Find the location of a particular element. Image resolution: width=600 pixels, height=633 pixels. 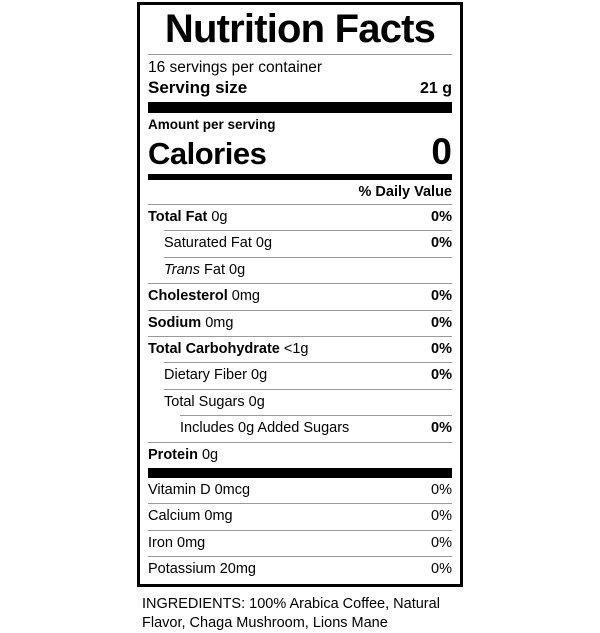

nutrient-name: Saturated Fat 0g is located at coordinates (218, 243).